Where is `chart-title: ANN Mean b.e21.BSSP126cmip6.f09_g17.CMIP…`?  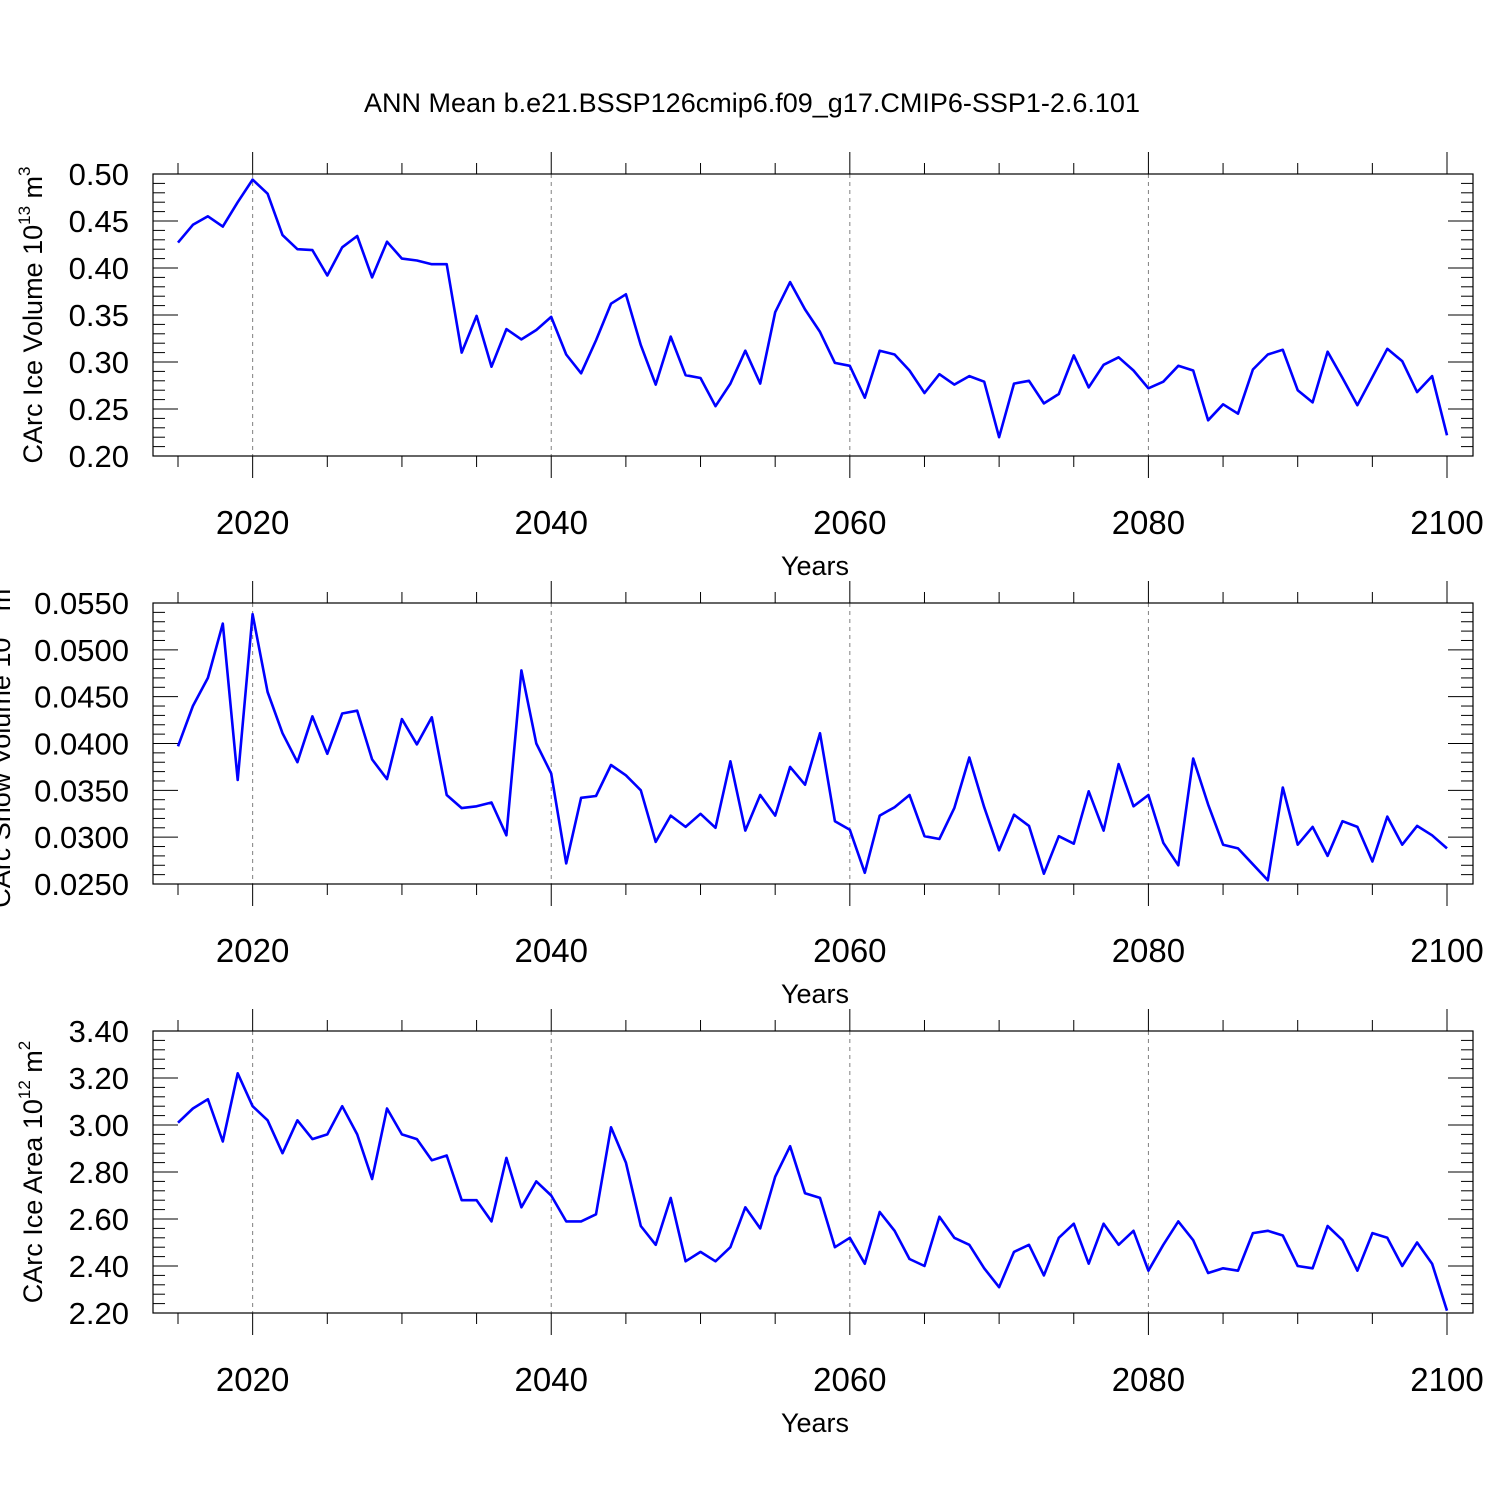 chart-title: ANN Mean b.e21.BSSP126cmip6.f09_g17.CMIP… is located at coordinates (752, 103).